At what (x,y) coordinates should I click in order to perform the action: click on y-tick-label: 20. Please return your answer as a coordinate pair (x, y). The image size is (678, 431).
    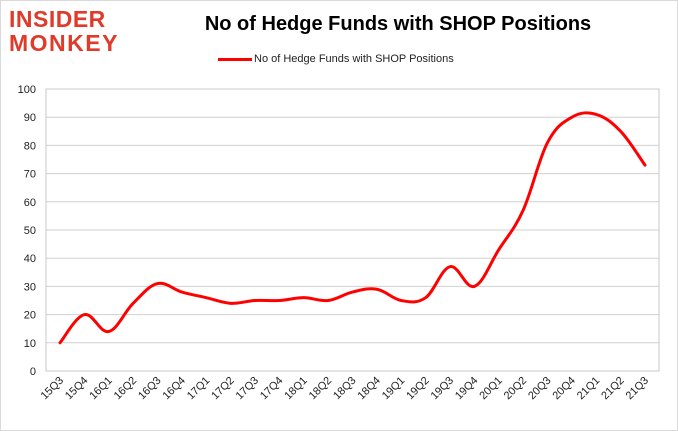
    Looking at the image, I should click on (30, 316).